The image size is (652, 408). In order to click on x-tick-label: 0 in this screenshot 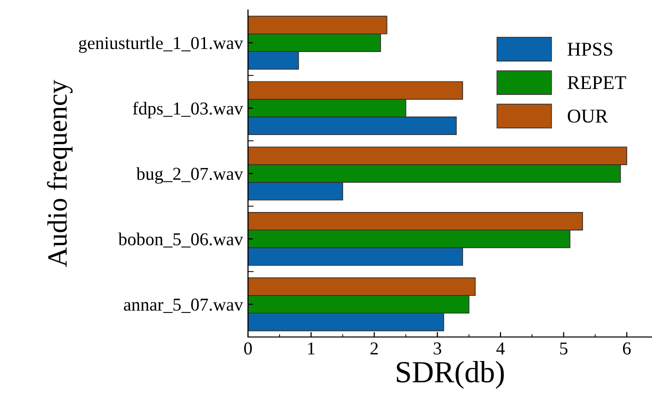, I will do `click(248, 348)`.